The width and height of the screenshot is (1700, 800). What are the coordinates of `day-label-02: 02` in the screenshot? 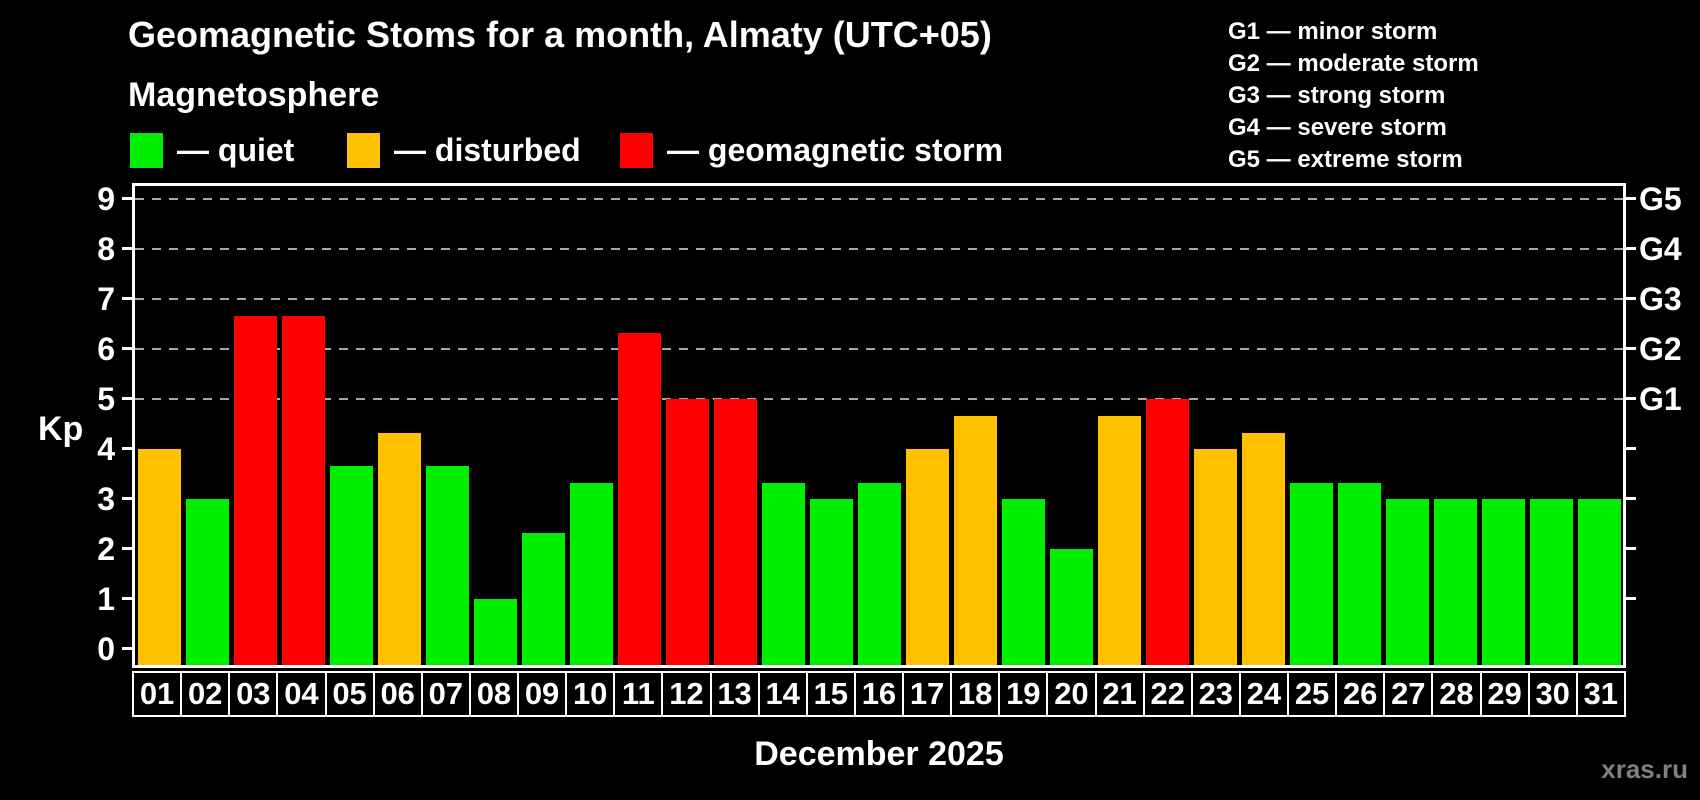 It's located at (204, 694).